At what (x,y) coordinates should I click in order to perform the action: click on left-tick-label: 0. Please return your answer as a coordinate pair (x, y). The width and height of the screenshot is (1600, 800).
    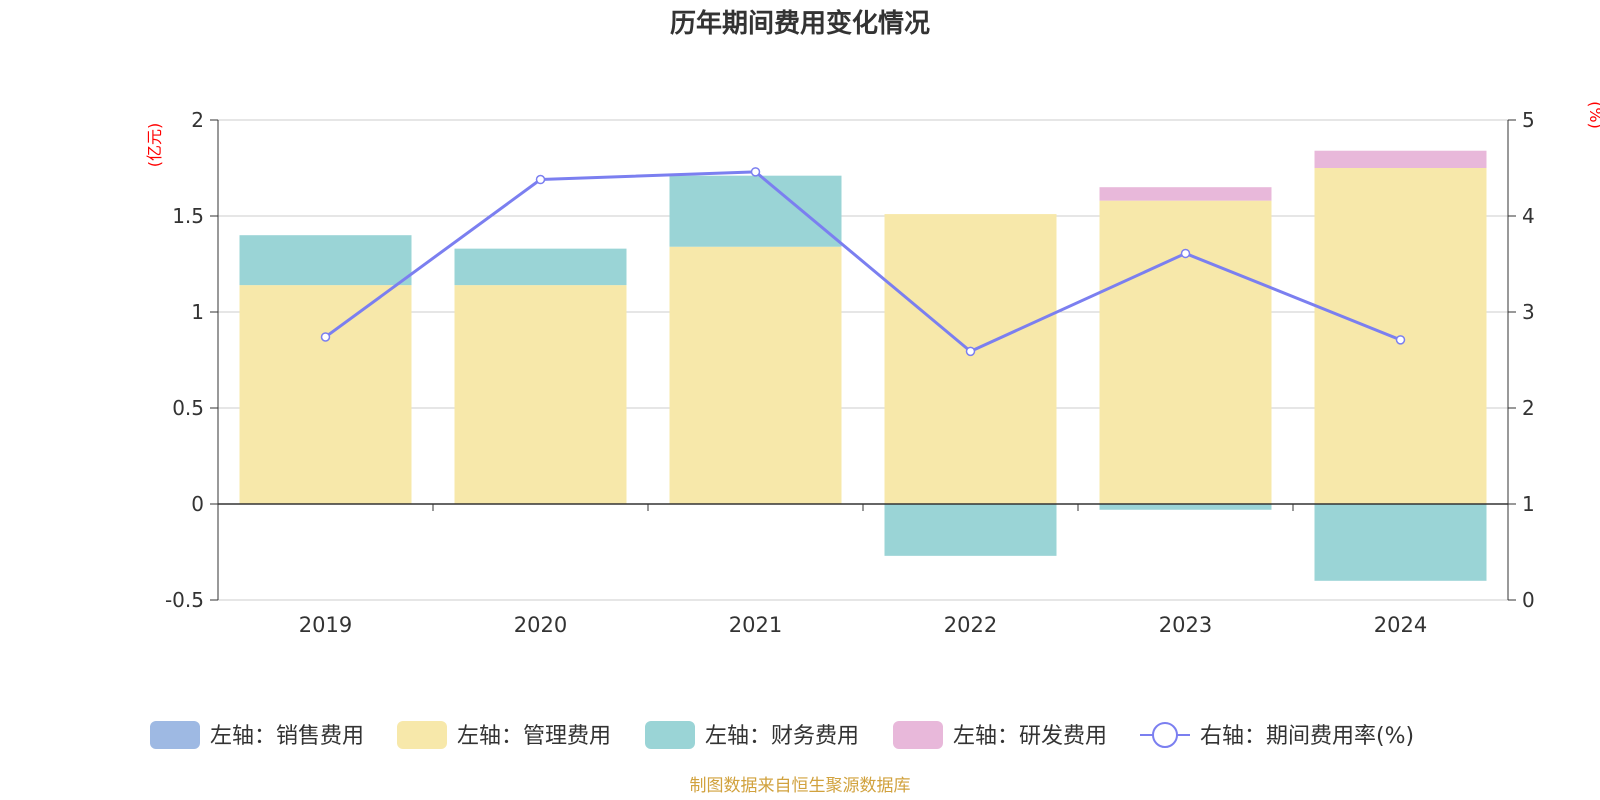
    Looking at the image, I should click on (197, 504).